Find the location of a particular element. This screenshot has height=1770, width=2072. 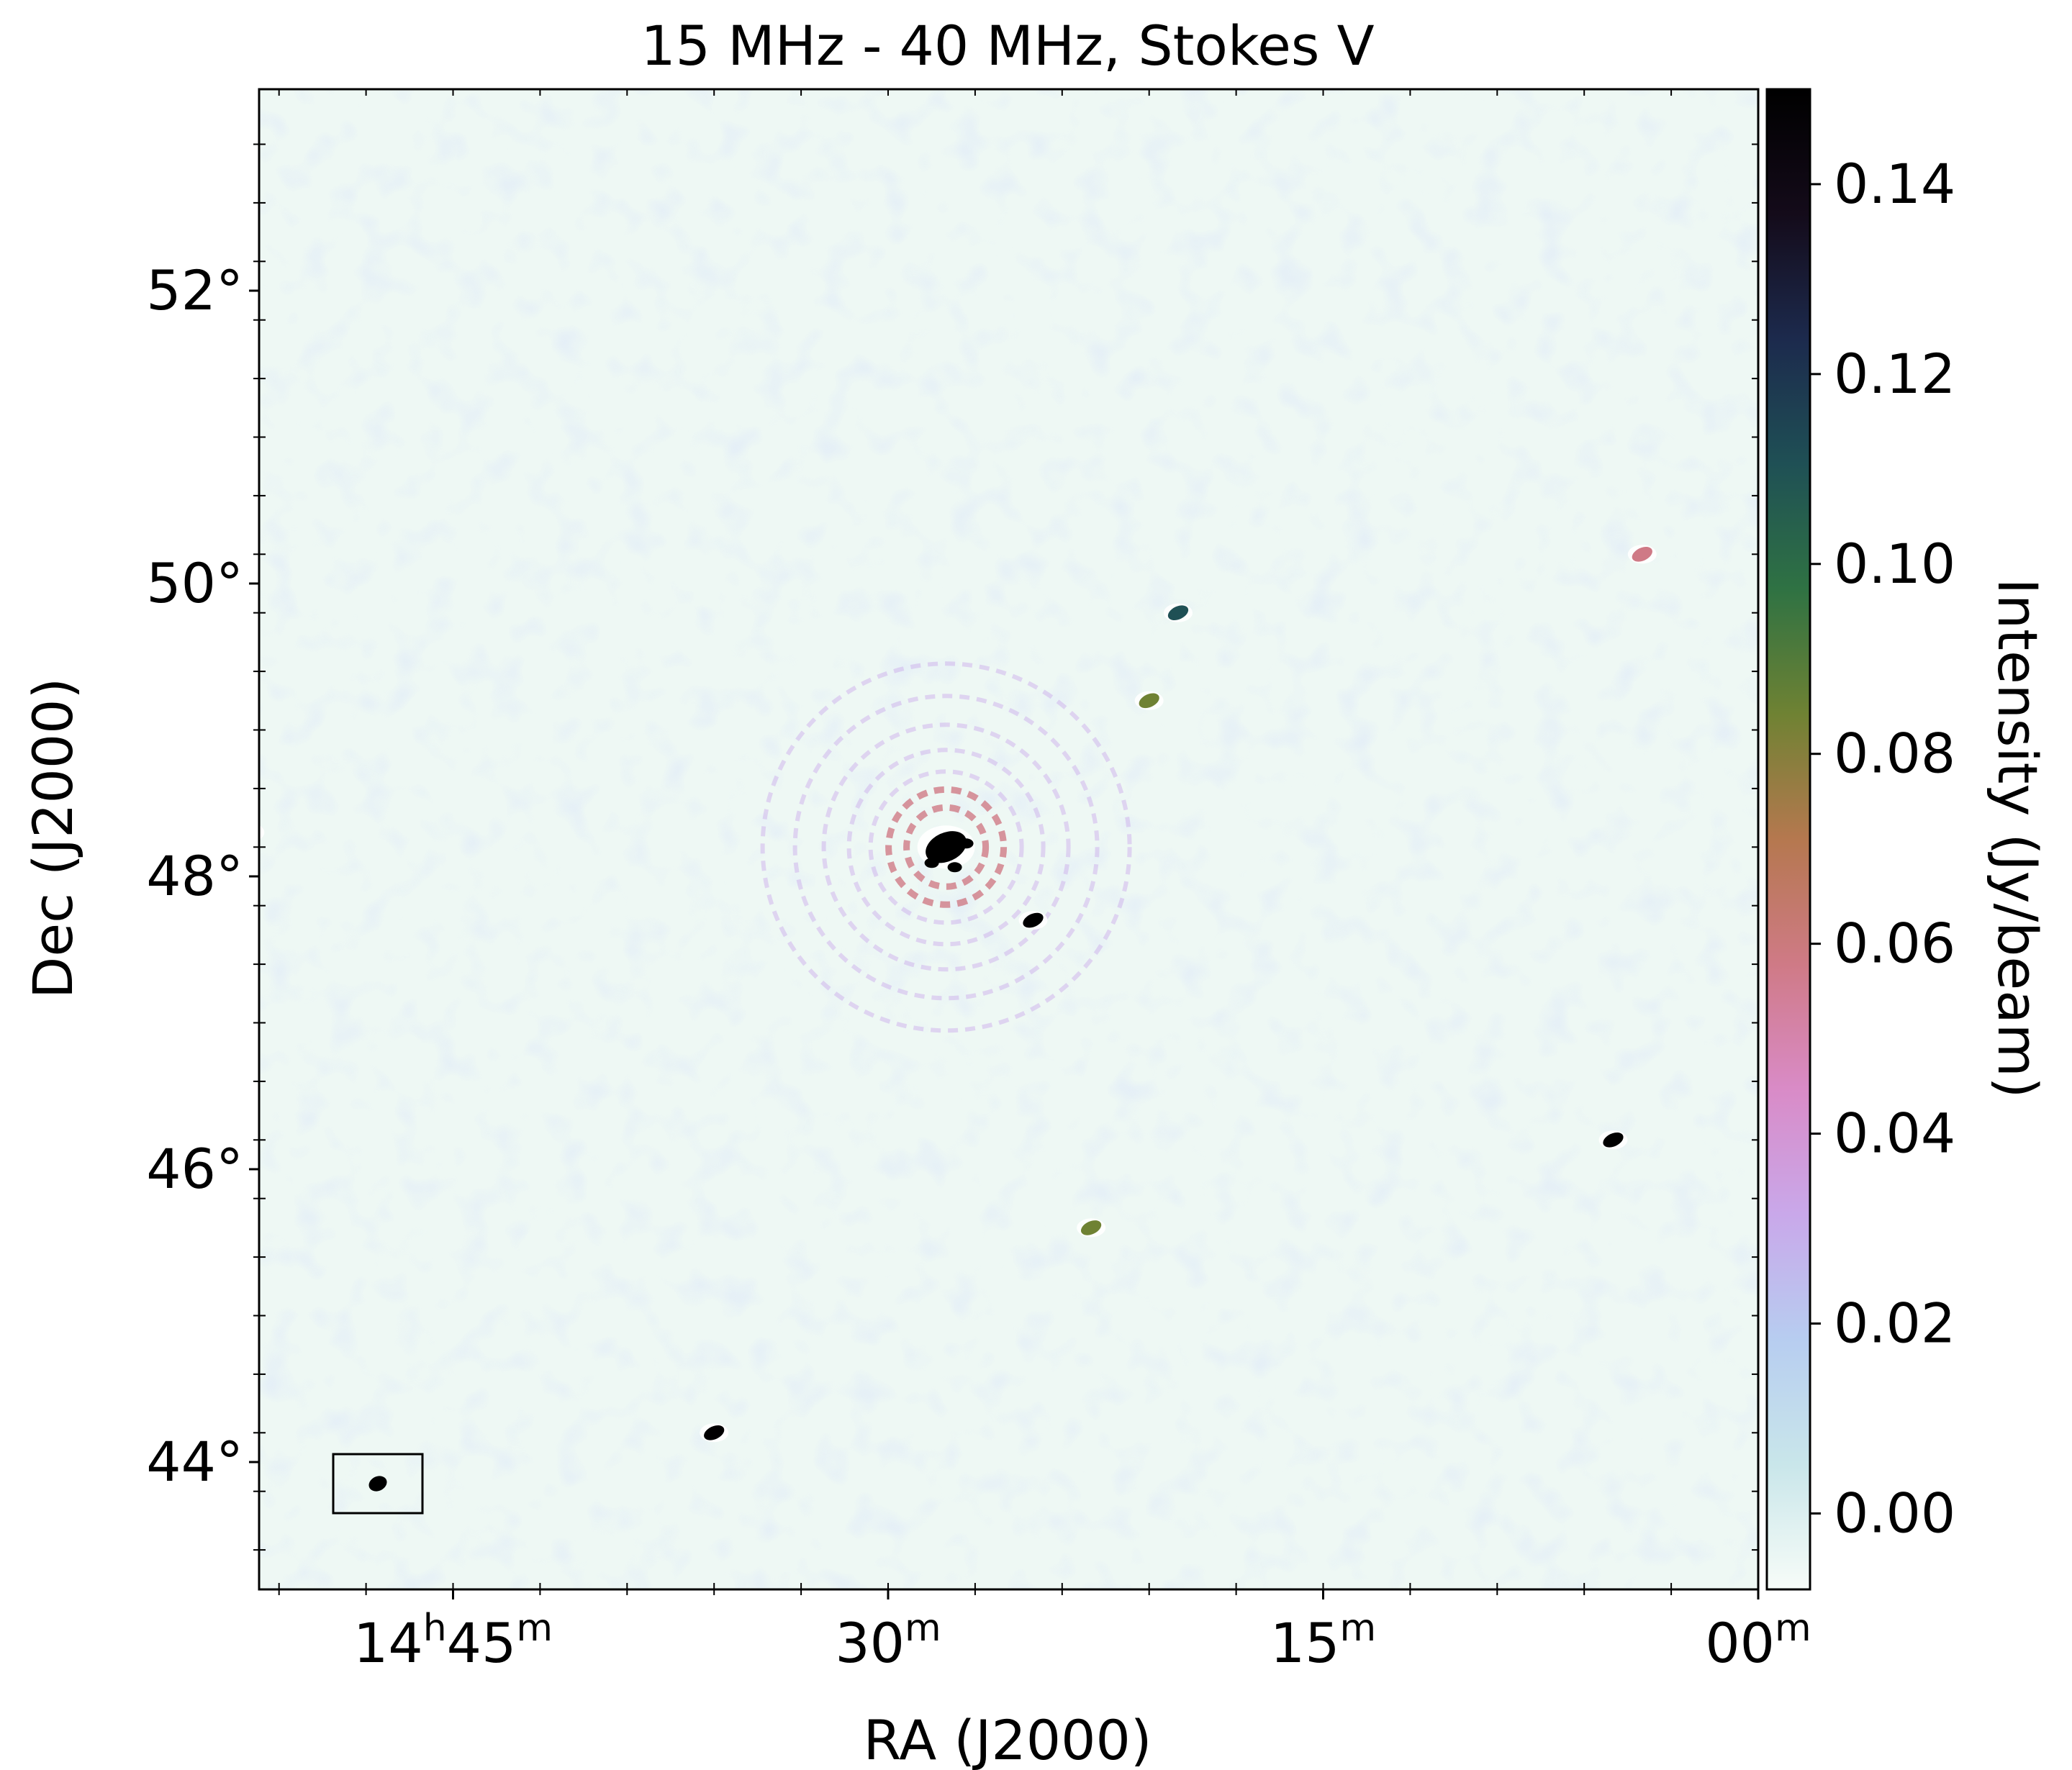

x-tick-main: 30 is located at coordinates (870, 1643).